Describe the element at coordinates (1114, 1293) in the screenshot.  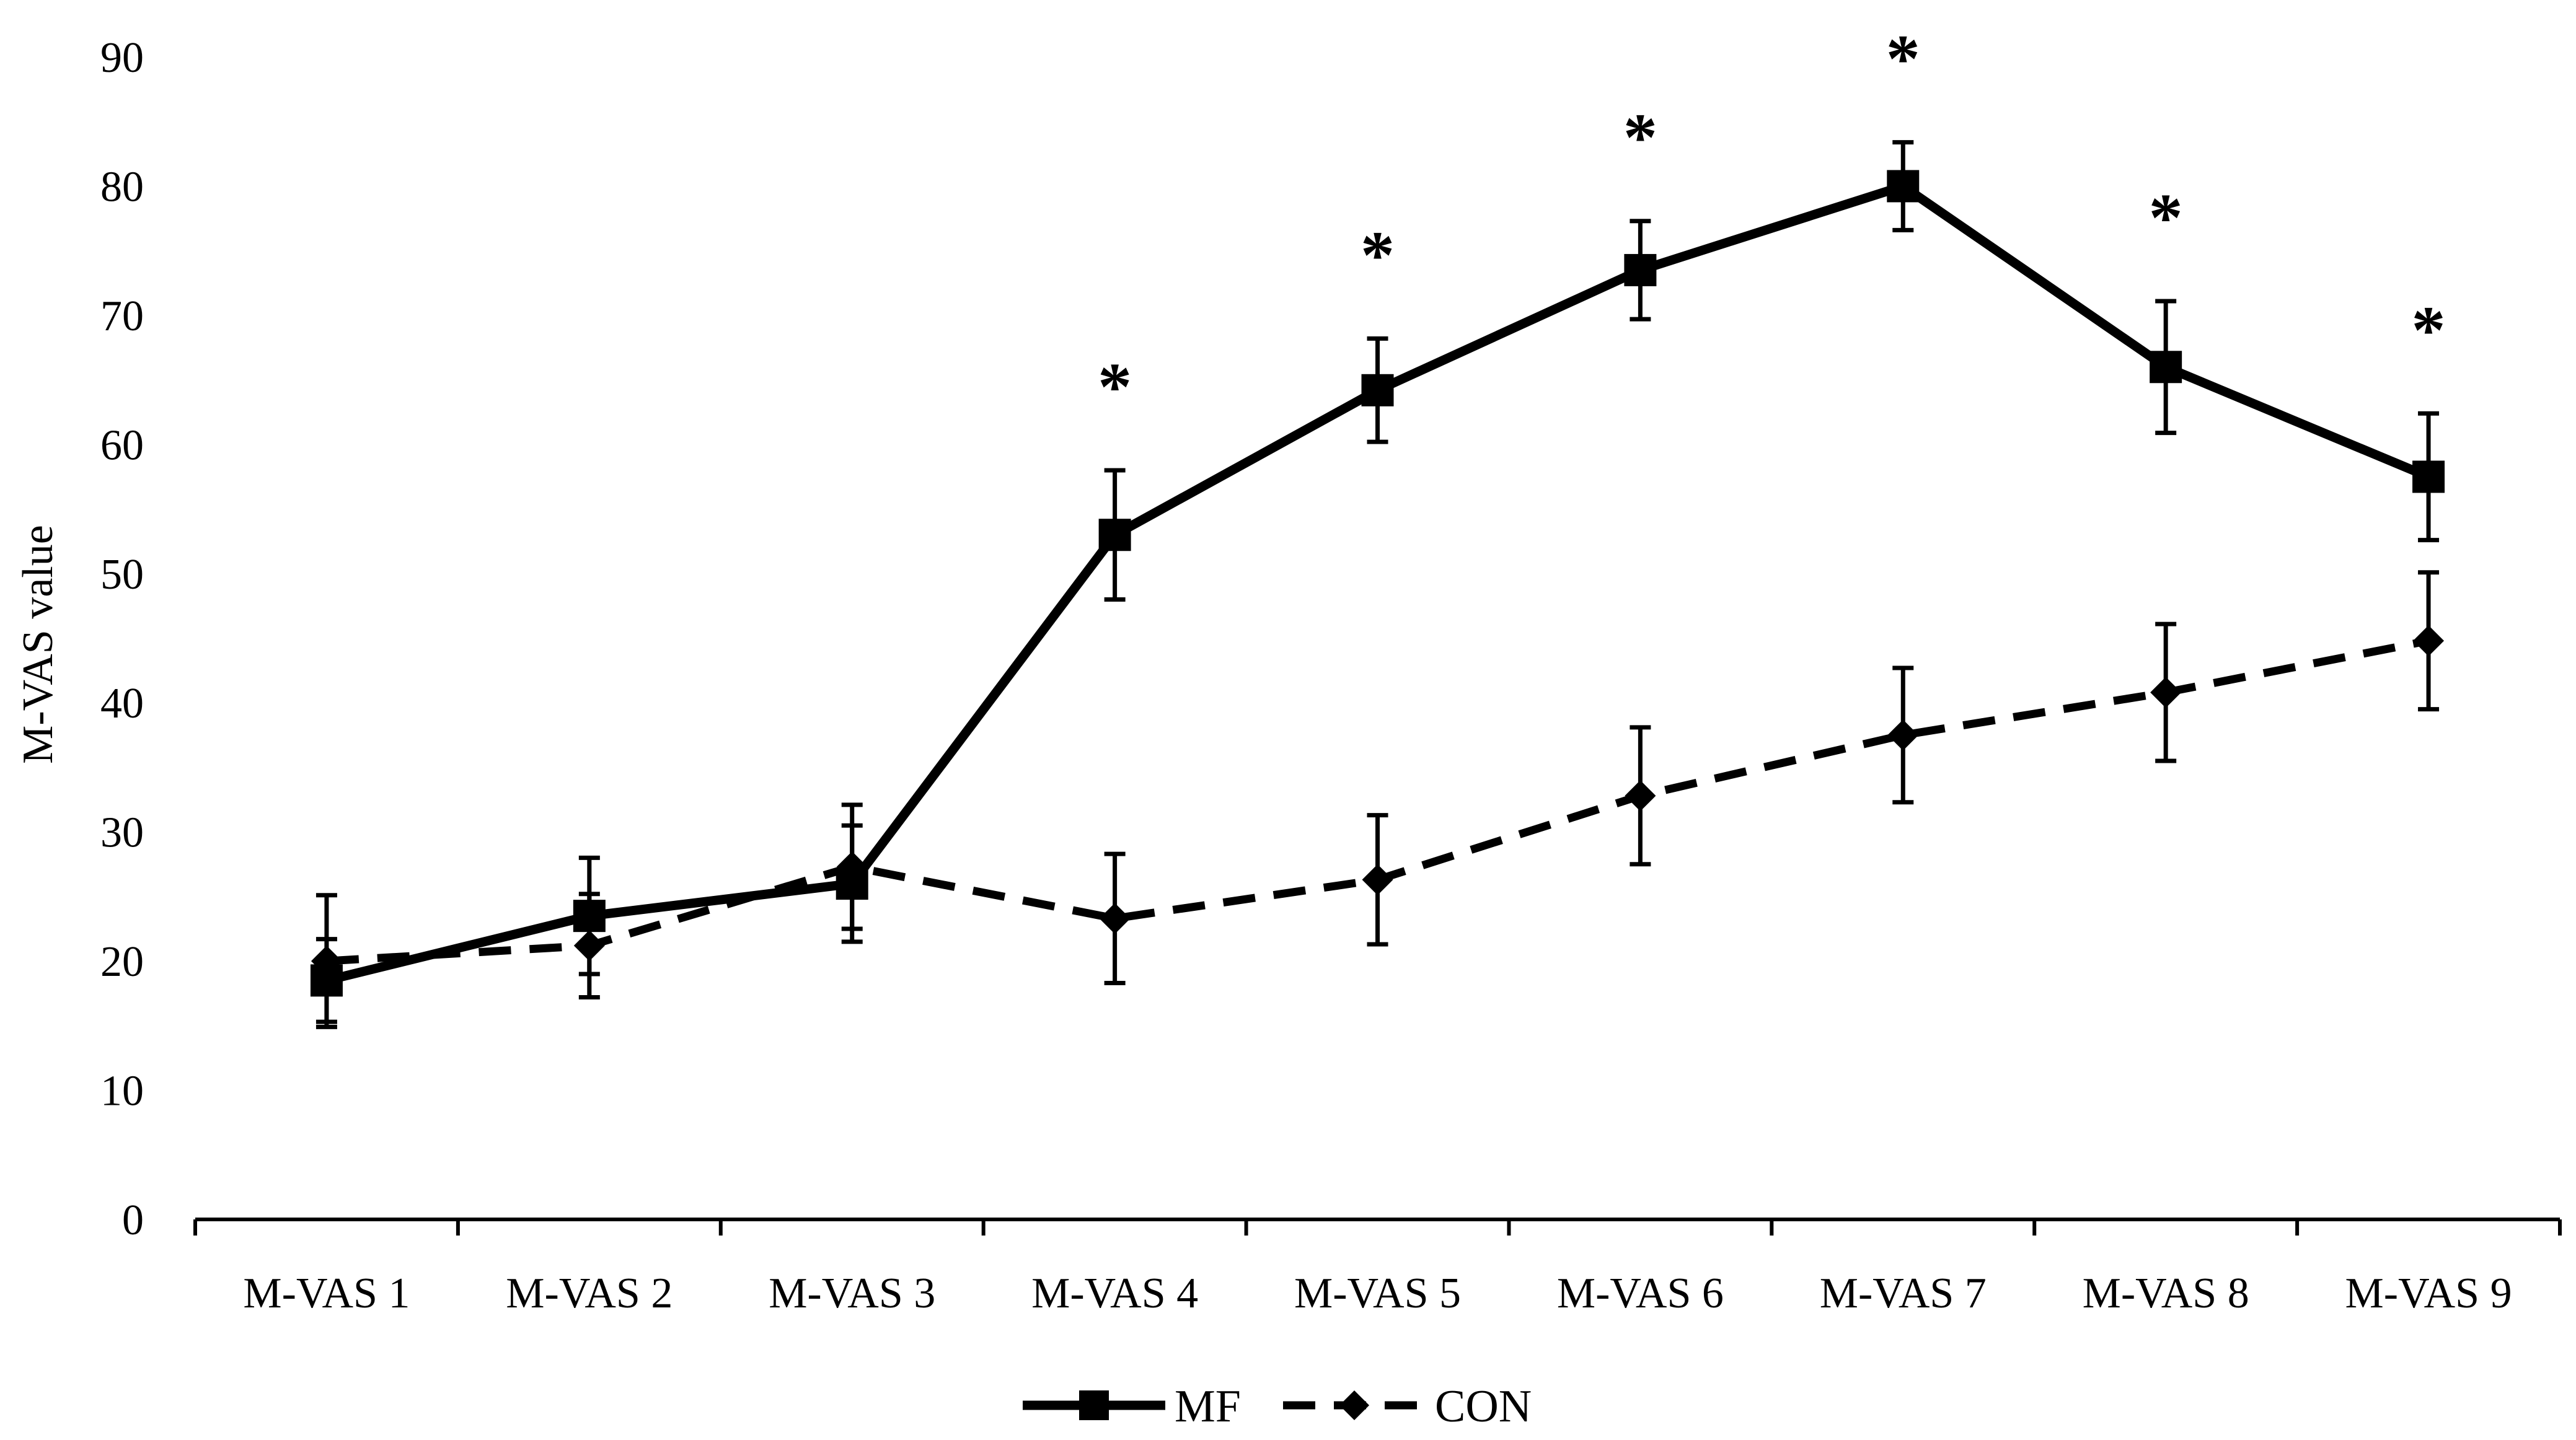
I see `x-tick-label: M-VAS 4` at that location.